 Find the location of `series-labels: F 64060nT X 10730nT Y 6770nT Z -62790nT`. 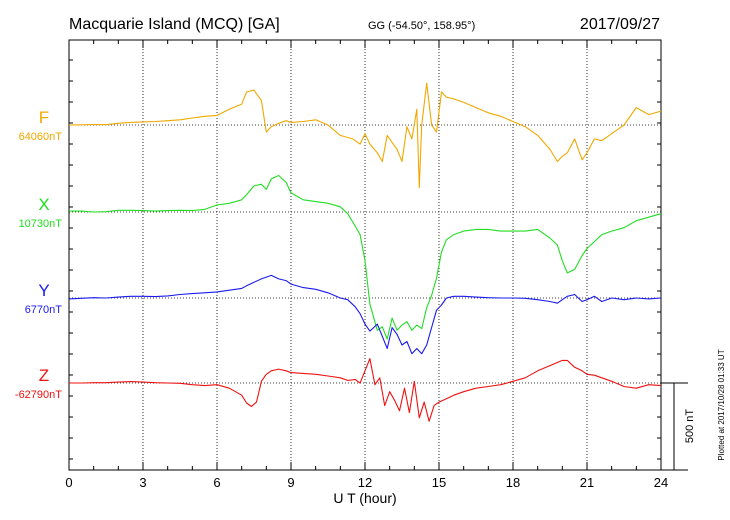

series-labels: F 64060nT X 10730nT Y 6770nT Z -62790nT is located at coordinates (38, 254).